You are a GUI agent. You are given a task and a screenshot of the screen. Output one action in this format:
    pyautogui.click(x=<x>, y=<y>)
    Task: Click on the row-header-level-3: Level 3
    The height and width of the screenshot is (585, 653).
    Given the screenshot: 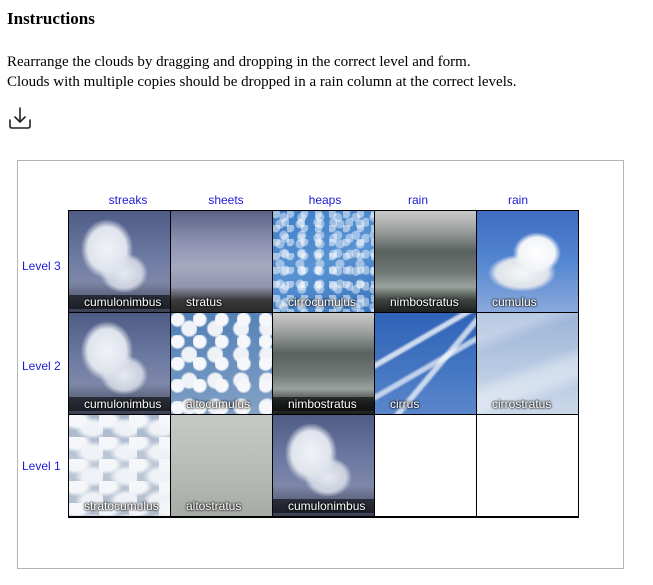 What is the action you would take?
    pyautogui.click(x=41, y=266)
    